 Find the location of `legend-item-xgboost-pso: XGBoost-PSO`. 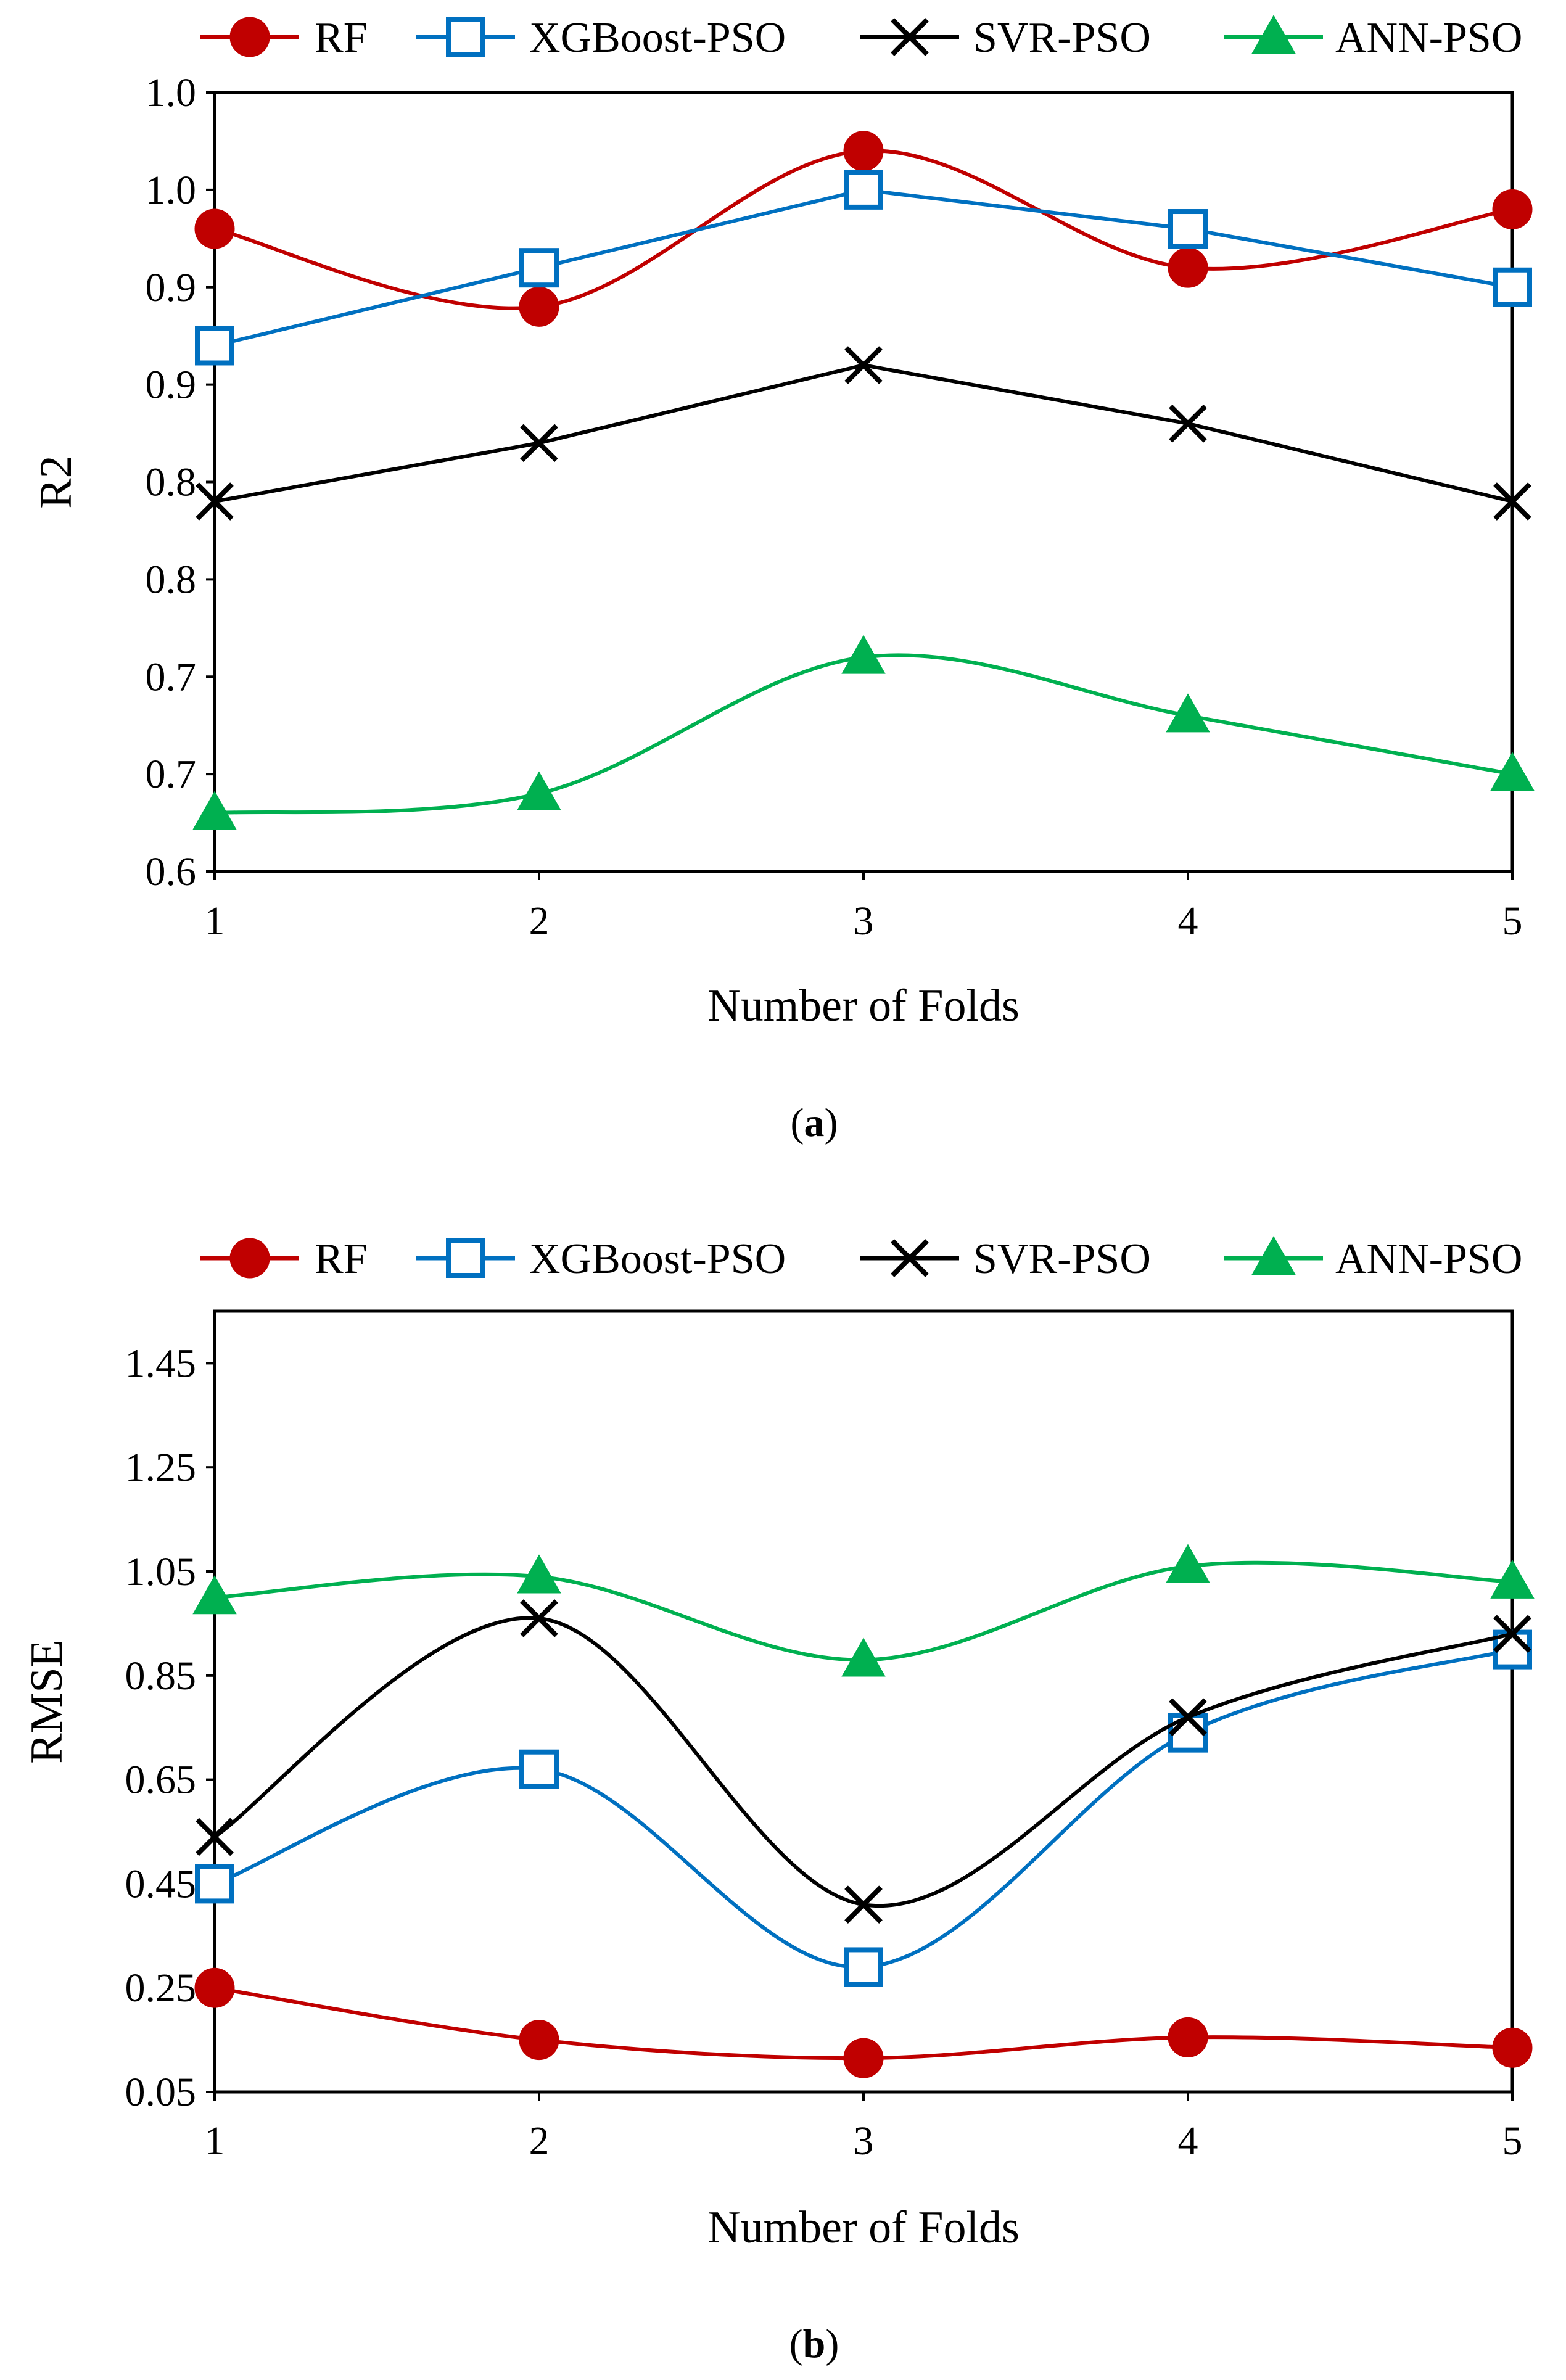

legend-item-xgboost-pso: XGBoost-PSO is located at coordinates (601, 1259).